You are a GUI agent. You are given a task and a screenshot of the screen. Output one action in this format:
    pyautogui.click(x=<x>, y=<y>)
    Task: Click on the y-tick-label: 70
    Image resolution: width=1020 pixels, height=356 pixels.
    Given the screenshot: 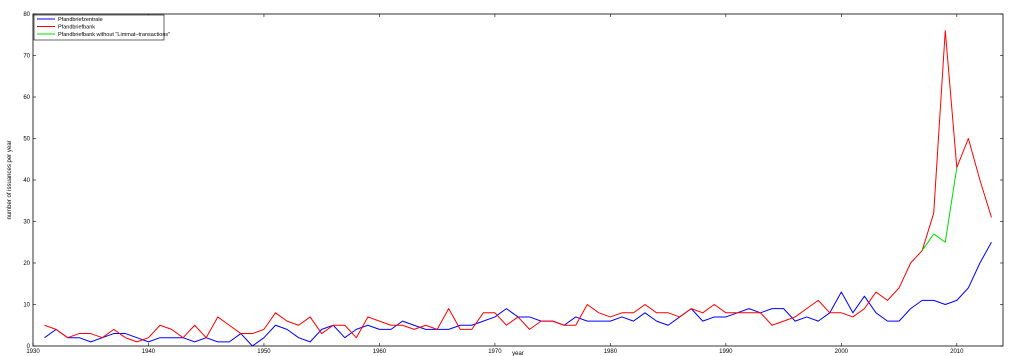 What is the action you would take?
    pyautogui.click(x=26, y=57)
    